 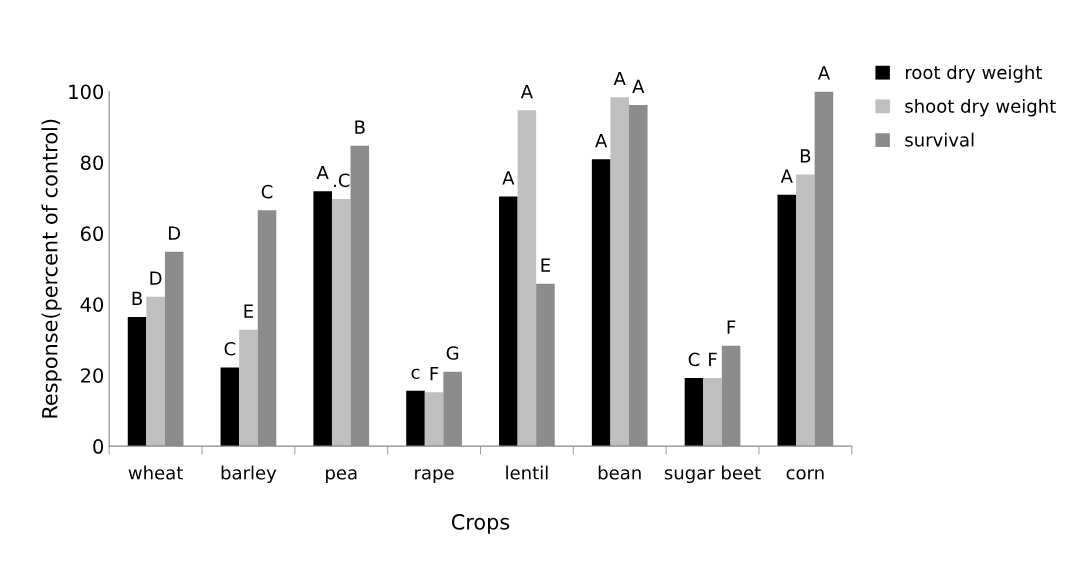 What do you see at coordinates (92, 163) in the screenshot?
I see `y-tick-label: 80` at bounding box center [92, 163].